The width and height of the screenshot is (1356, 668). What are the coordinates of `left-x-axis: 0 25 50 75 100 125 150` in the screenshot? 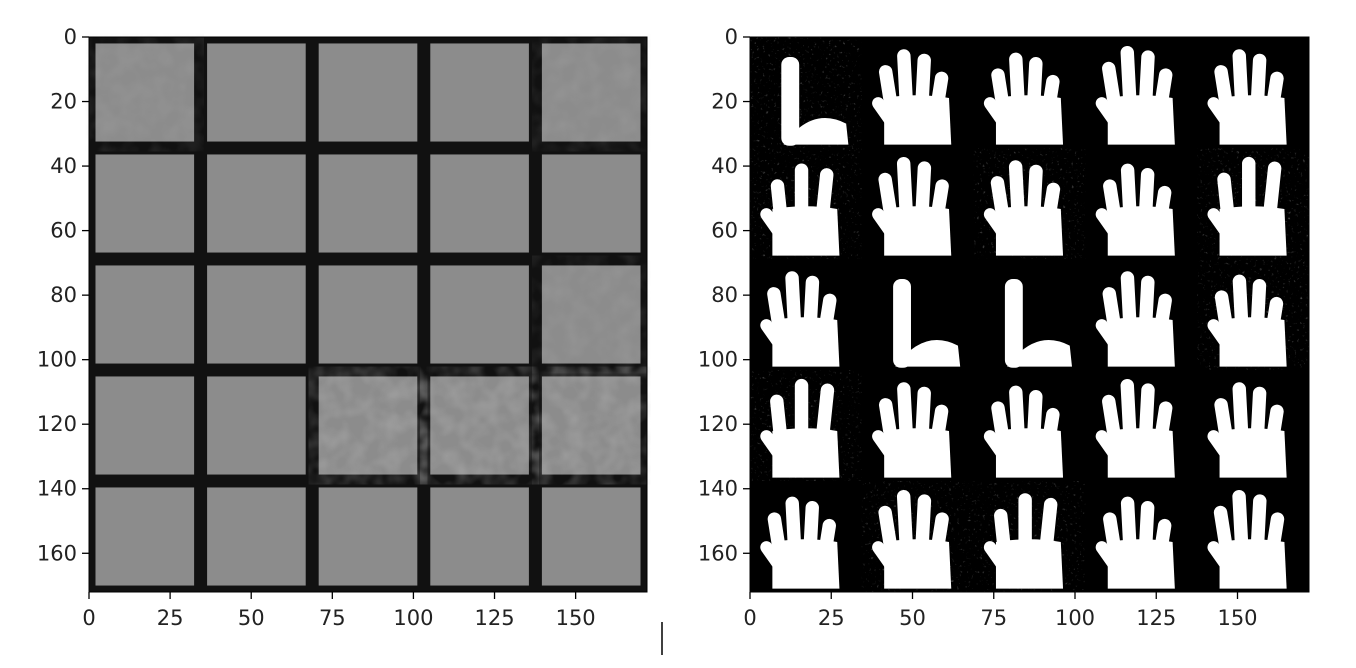 It's located at (339, 611).